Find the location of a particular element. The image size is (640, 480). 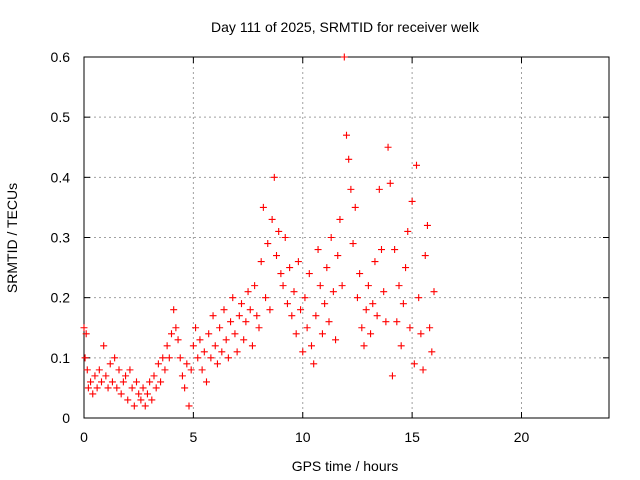

x-tick-label: 15 is located at coordinates (412, 437).